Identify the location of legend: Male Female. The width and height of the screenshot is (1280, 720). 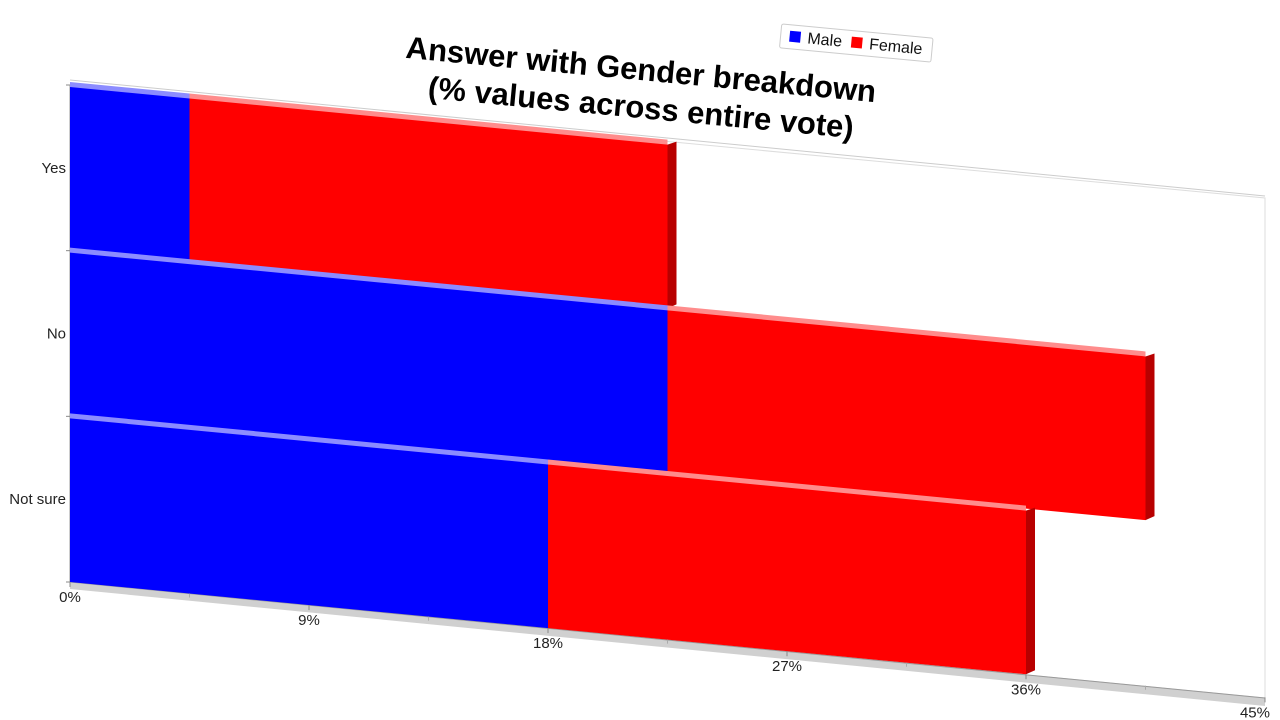
(856, 43).